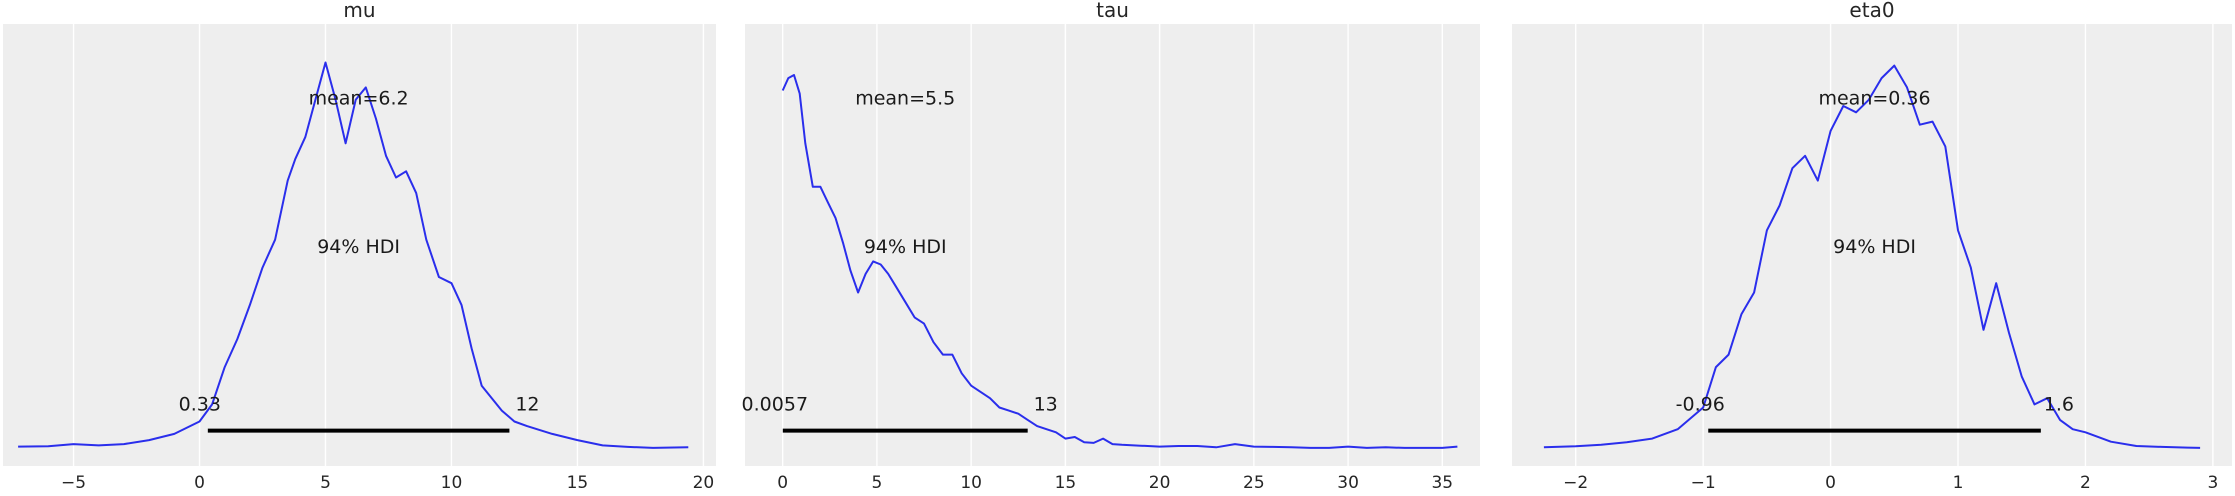 Image resolution: width=2235 pixels, height=496 pixels. Describe the element at coordinates (1700, 405) in the screenshot. I see `hdi-low-label: -0.96` at that location.